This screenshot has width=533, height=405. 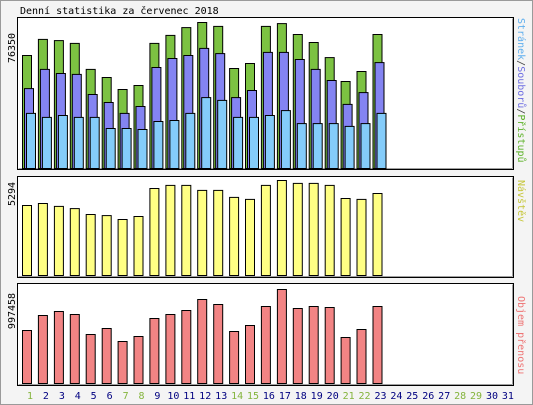 What do you see at coordinates (492, 396) in the screenshot?
I see `day-label-30: 30` at bounding box center [492, 396].